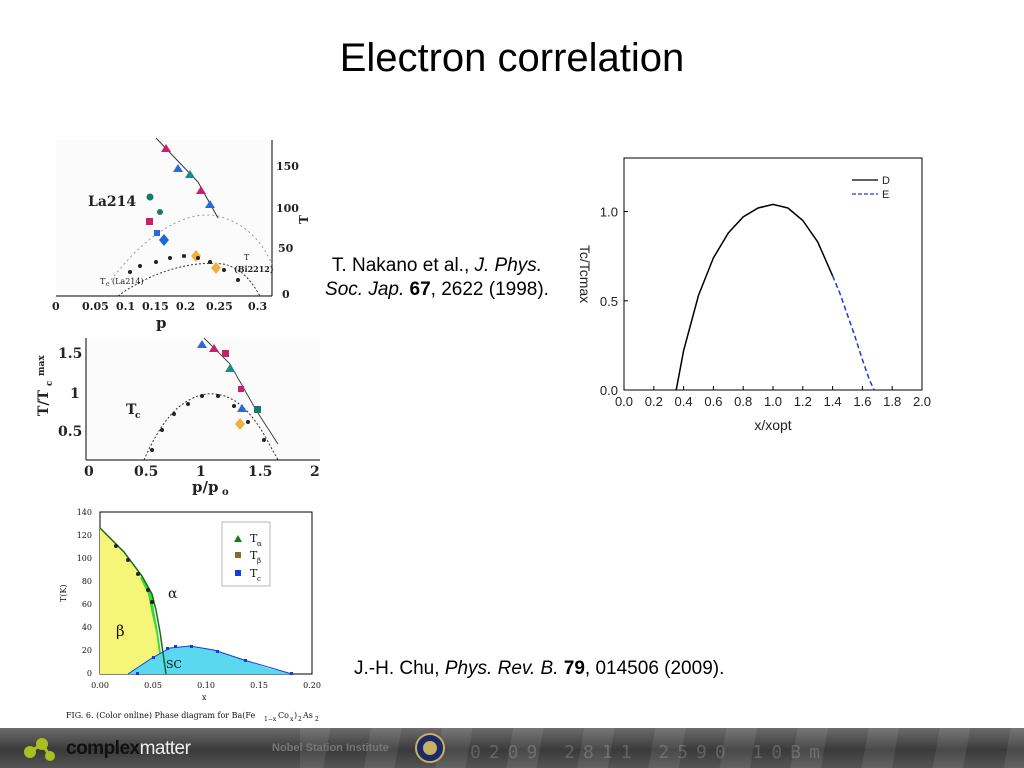 This screenshot has width=1024, height=768. I want to click on phase-xtick: 0.20, so click(312, 685).